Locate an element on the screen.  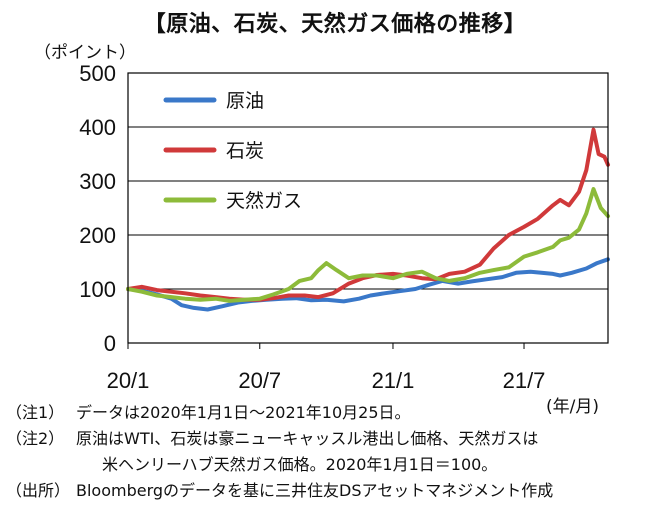
y-tick-label: 400 is located at coordinates (97, 127).